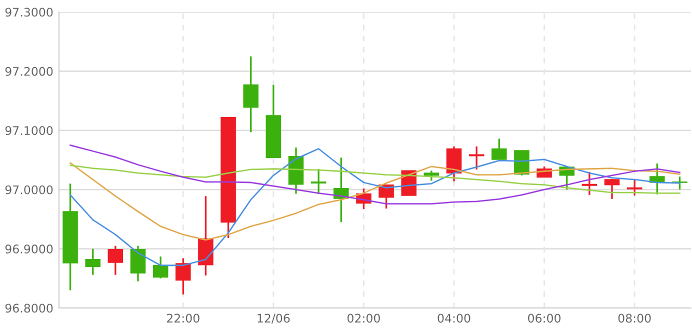  I want to click on y-tick-label: 96.8000, so click(29, 308).